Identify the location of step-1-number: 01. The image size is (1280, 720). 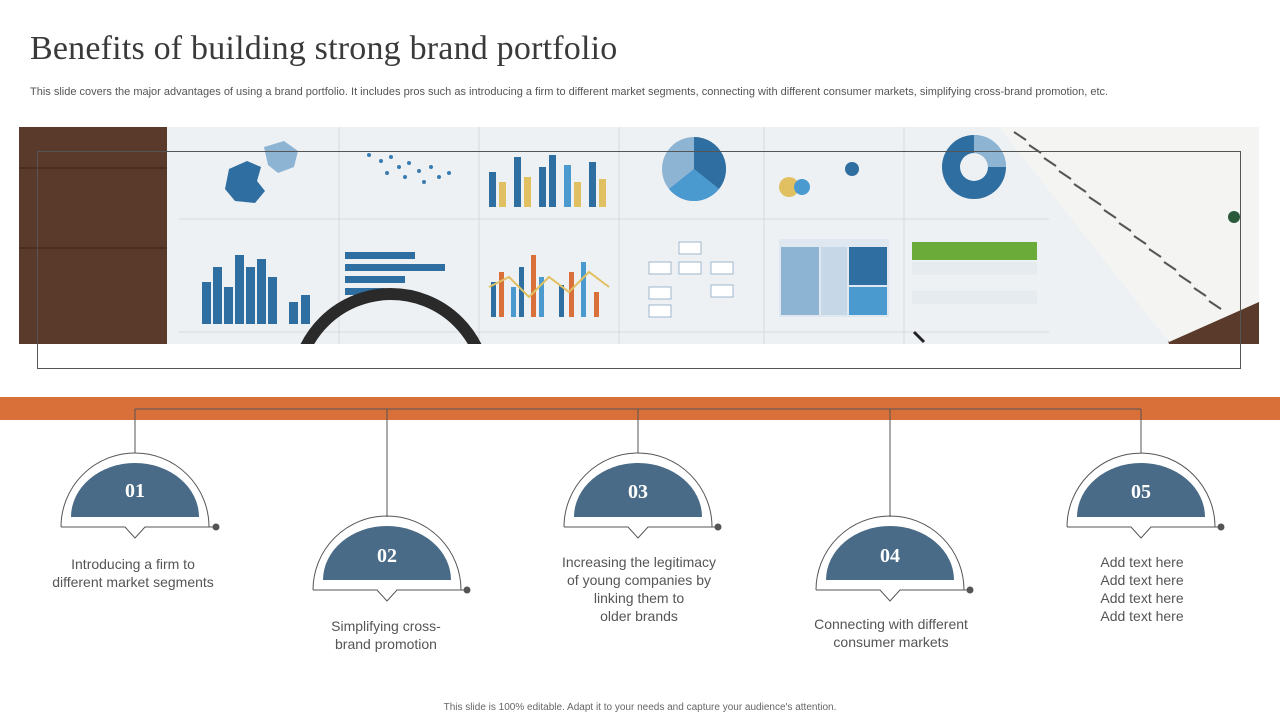
(135, 491).